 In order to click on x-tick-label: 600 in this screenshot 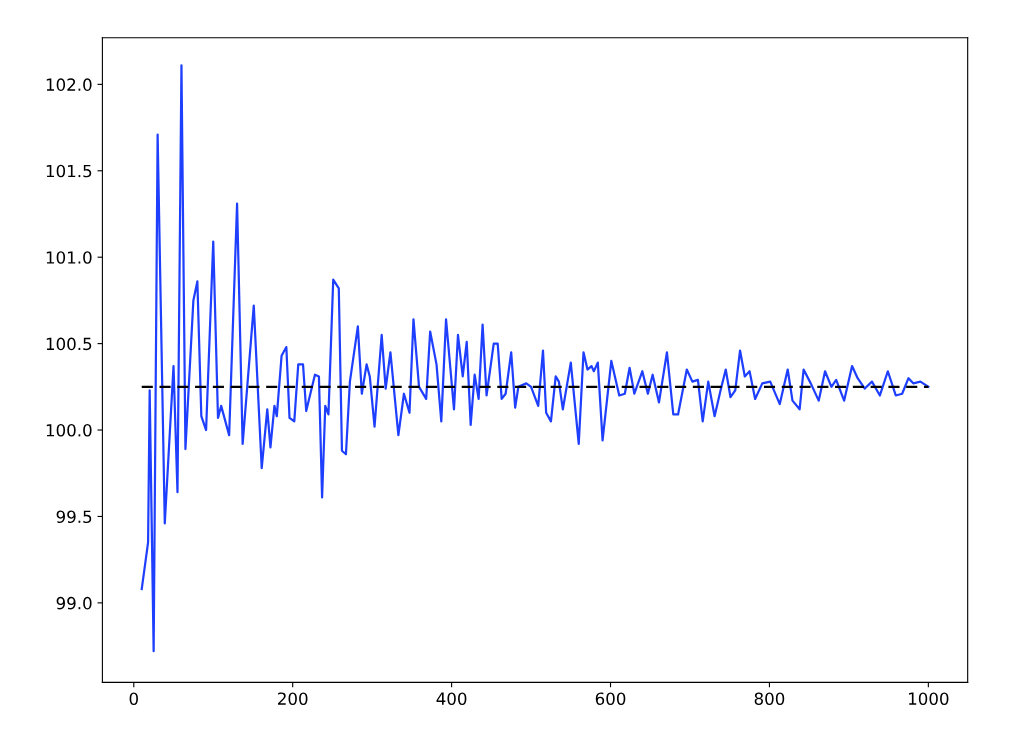, I will do `click(610, 698)`.